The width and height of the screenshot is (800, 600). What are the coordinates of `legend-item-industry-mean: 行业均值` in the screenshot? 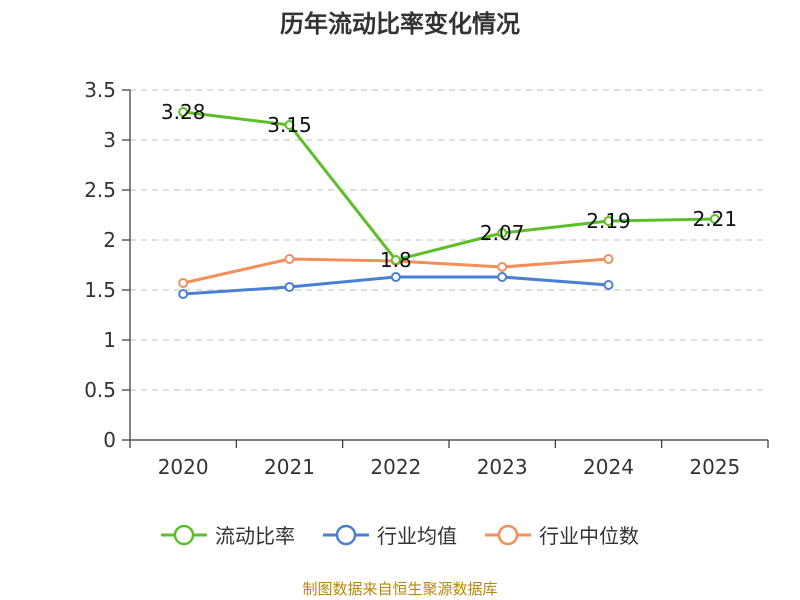 It's located at (390, 534).